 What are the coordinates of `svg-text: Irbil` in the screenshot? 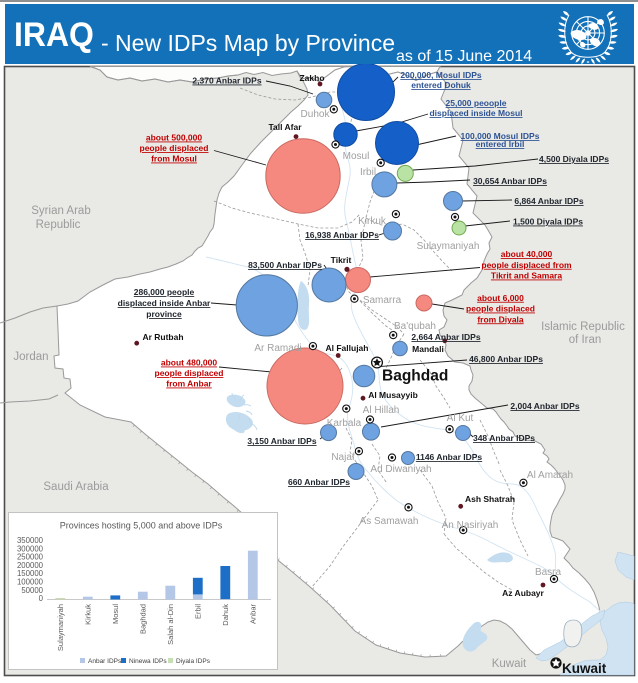 It's located at (368, 172).